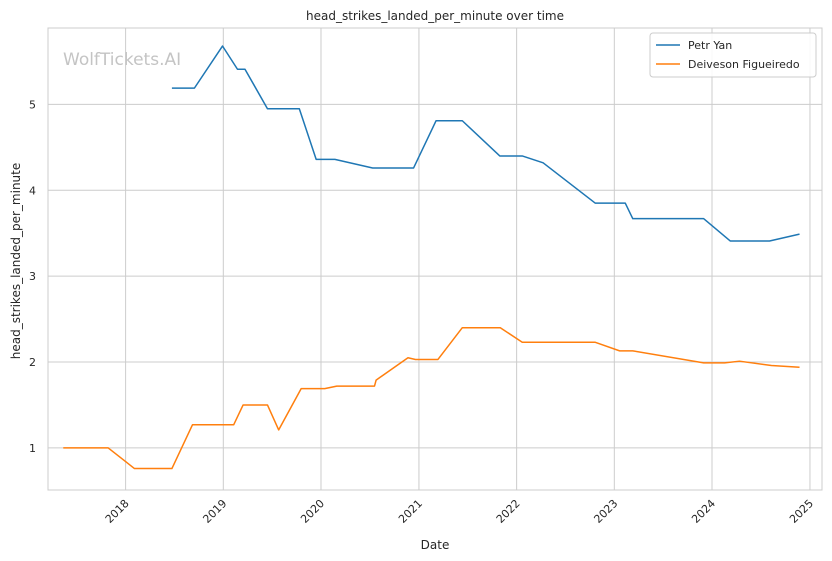 This screenshot has height=561, width=832. I want to click on legend-label: Petr Yan, so click(710, 45).